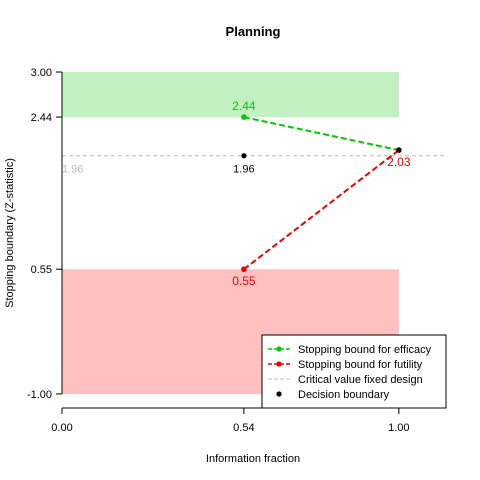  I want to click on critical-value-line-group: 1.96, so click(254, 165).